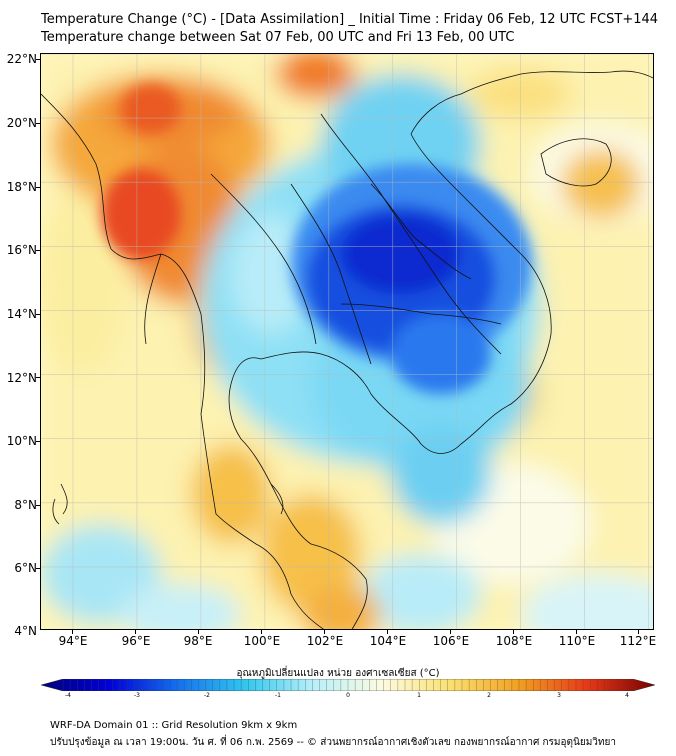 The image size is (676, 756). What do you see at coordinates (489, 695) in the screenshot?
I see `colorbar-tick-label: 2` at bounding box center [489, 695].